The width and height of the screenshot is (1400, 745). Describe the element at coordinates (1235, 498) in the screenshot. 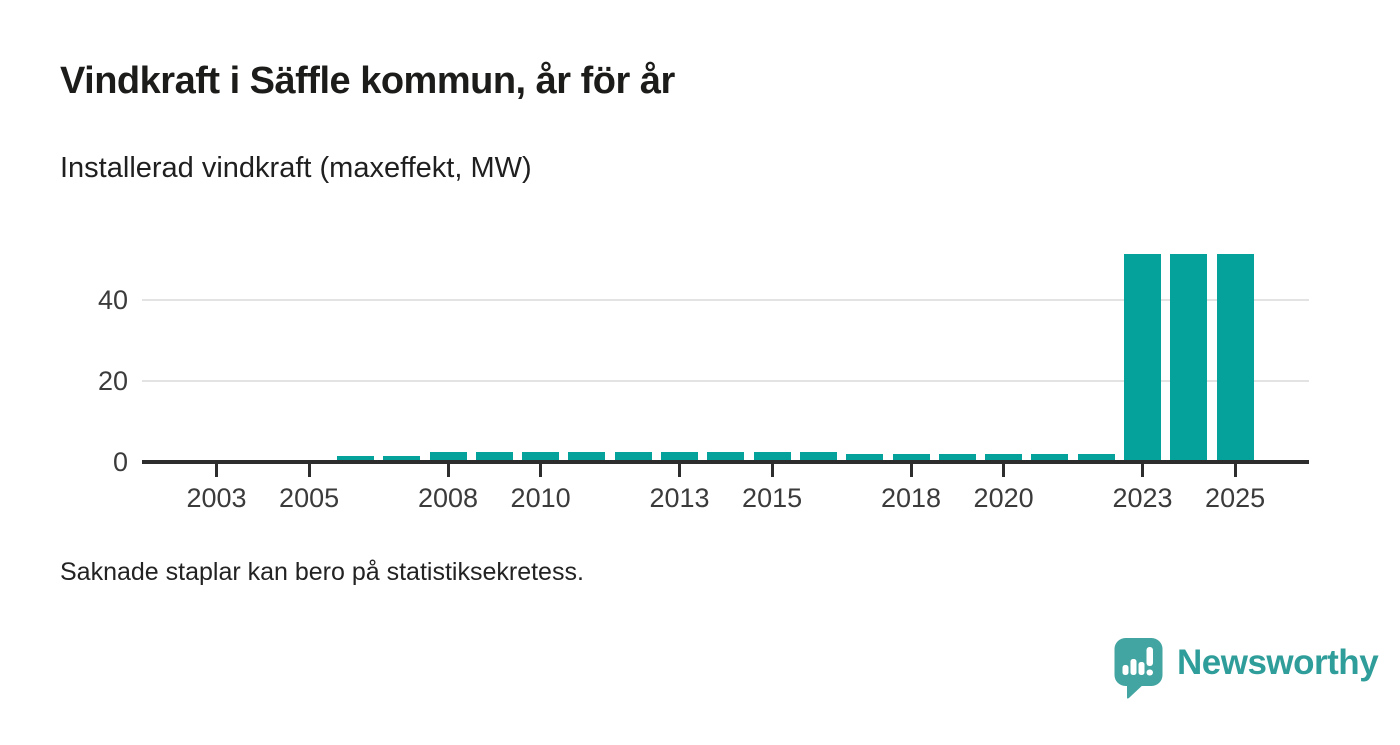

I see `x-tick-label-2025: 2025` at that location.